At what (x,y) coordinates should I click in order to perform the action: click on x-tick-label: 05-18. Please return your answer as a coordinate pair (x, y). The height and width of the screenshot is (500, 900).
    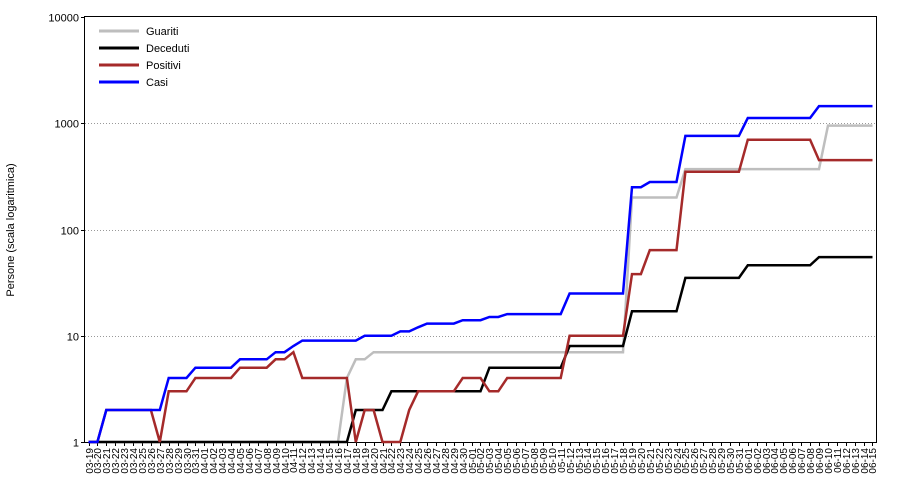
    Looking at the image, I should click on (624, 461).